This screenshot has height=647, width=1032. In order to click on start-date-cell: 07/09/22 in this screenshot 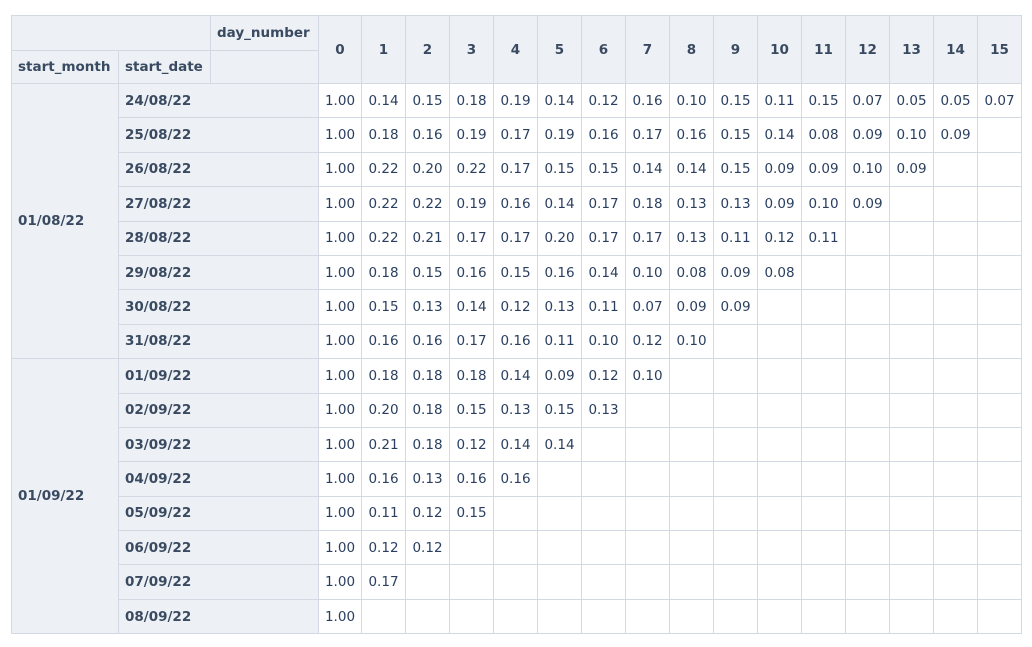, I will do `click(218, 582)`.